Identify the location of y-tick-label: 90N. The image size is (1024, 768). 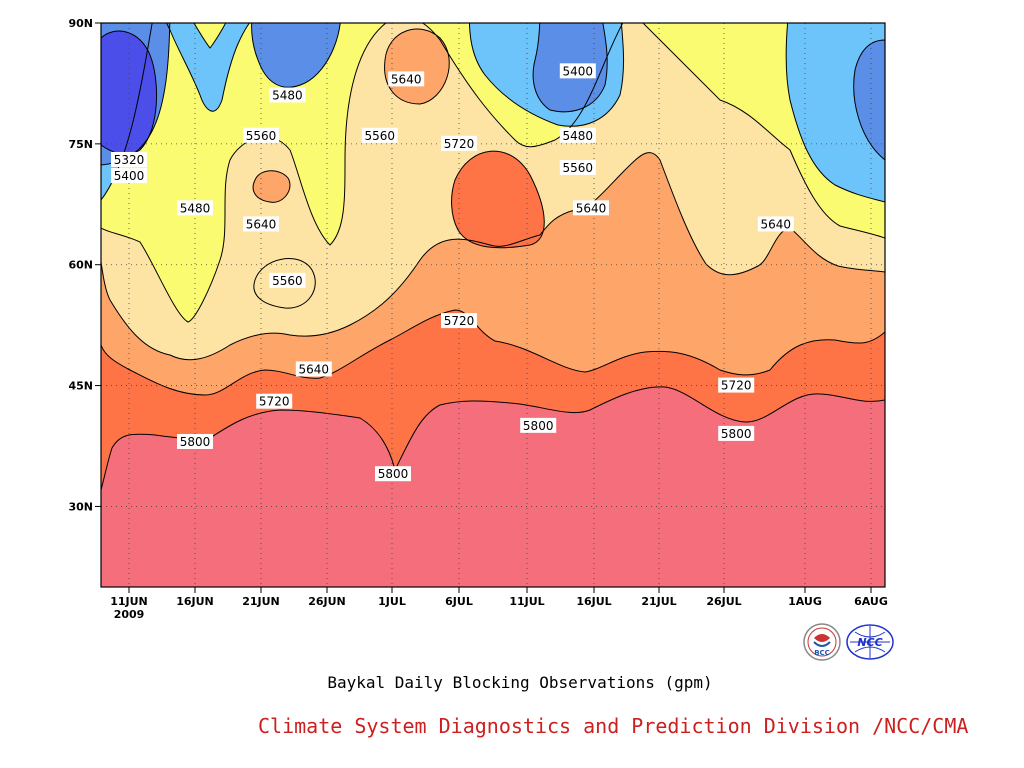
(80, 23).